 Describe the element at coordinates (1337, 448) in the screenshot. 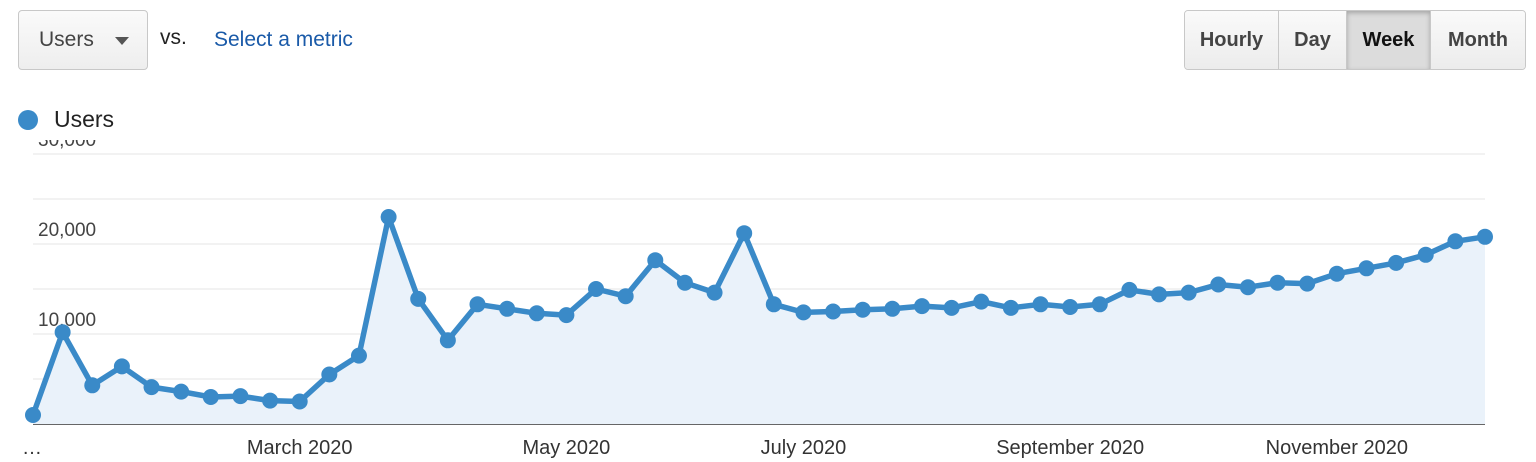

I see `x-tick-label: November 2020` at that location.